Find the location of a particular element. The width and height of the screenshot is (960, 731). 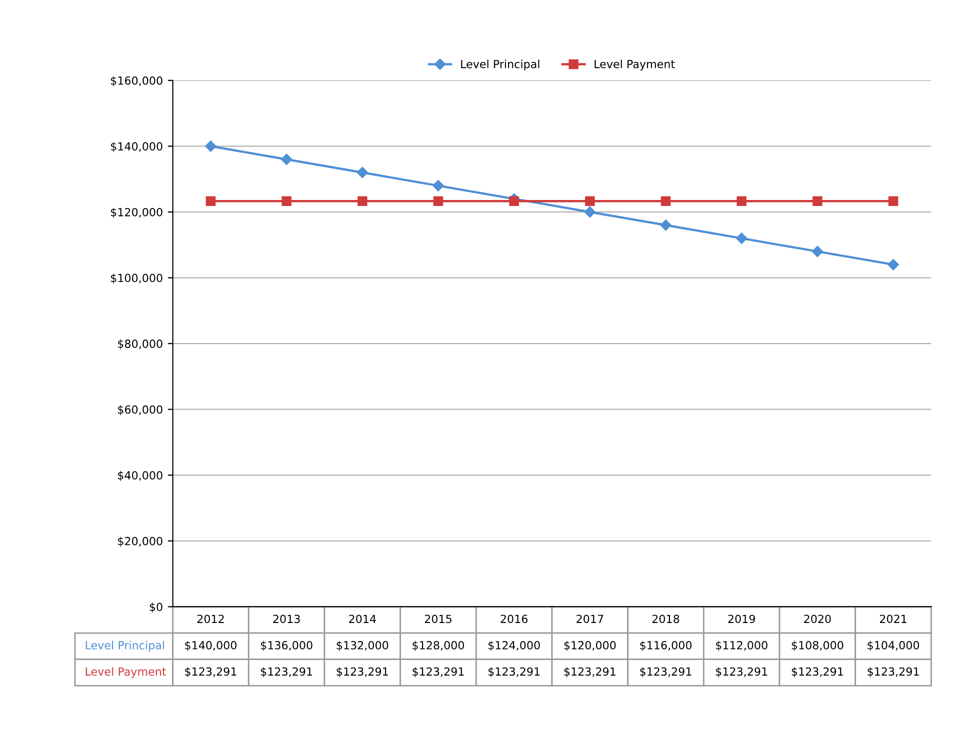

data-label: $112,000 is located at coordinates (742, 645).